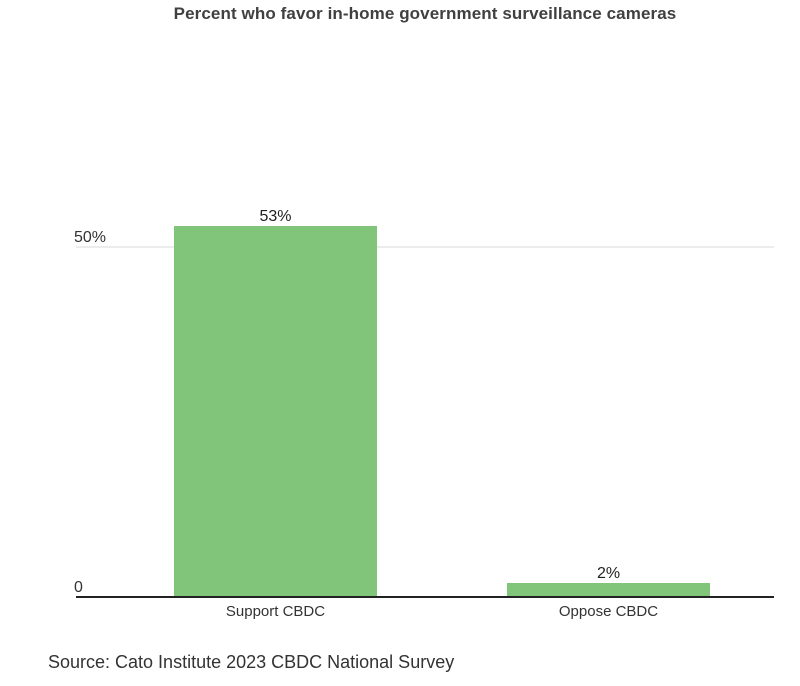 This screenshot has height=686, width=800. What do you see at coordinates (90, 237) in the screenshot?
I see `y-tick-label-1: 50%` at bounding box center [90, 237].